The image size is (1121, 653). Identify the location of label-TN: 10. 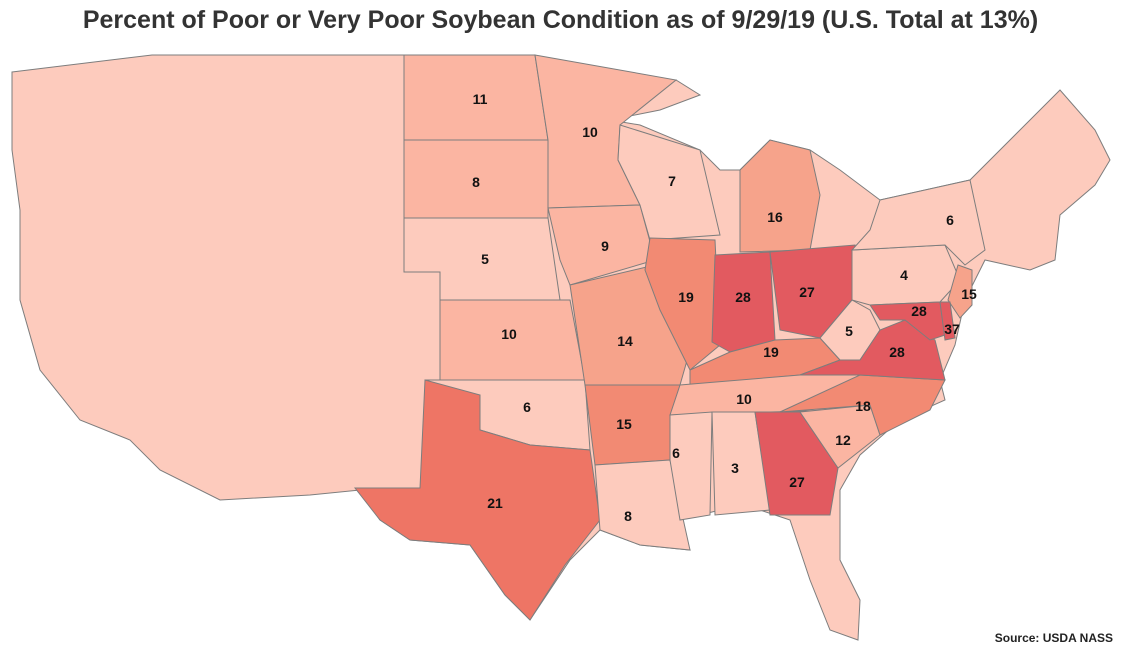
(744, 399).